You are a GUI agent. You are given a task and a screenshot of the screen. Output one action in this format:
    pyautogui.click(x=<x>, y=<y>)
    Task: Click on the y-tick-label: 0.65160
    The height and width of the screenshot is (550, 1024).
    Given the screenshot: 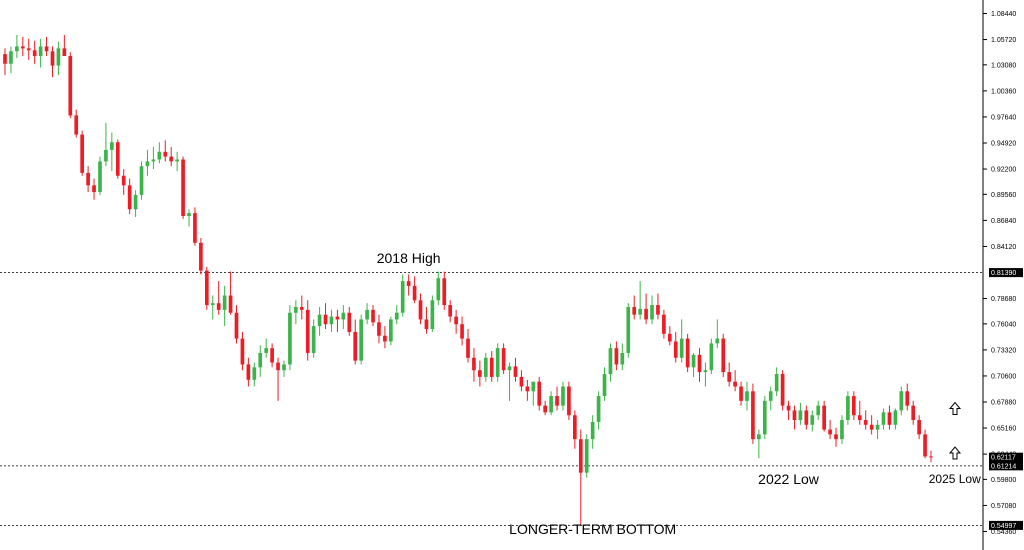 What is the action you would take?
    pyautogui.click(x=1003, y=429)
    